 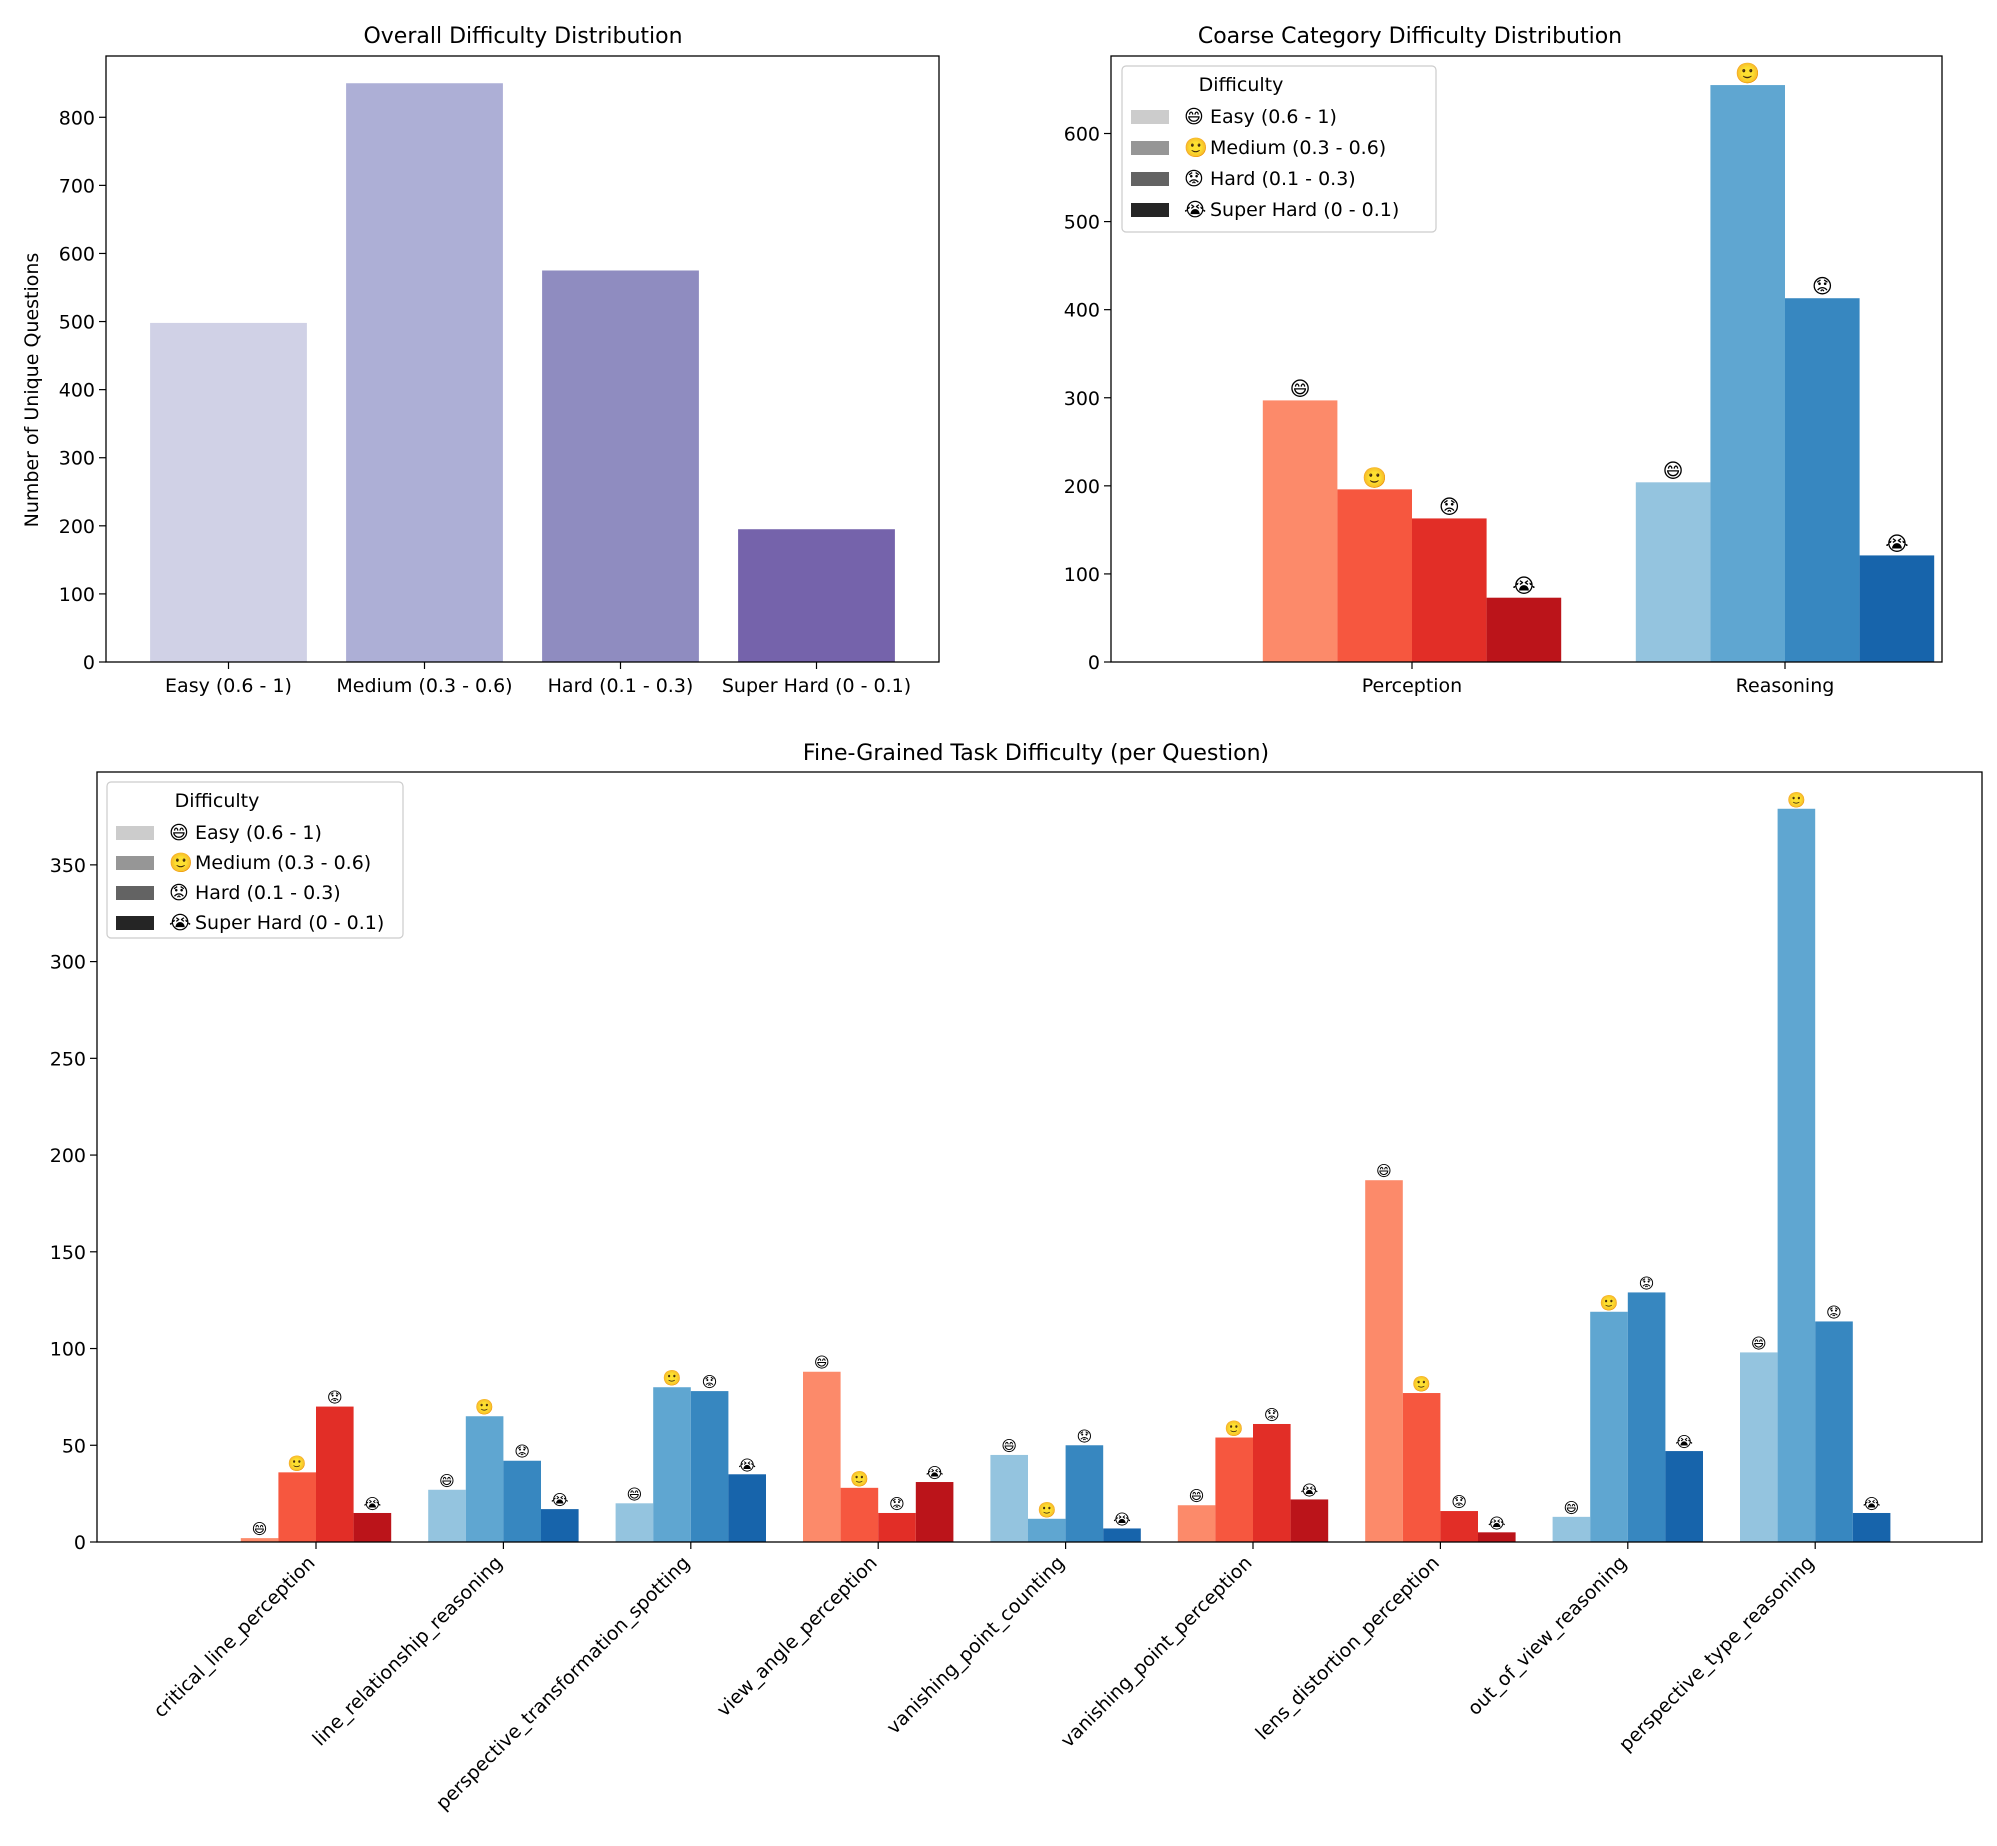 I want to click on x-tick-label: Medium (0.3 - 0.6), so click(x=424, y=686).